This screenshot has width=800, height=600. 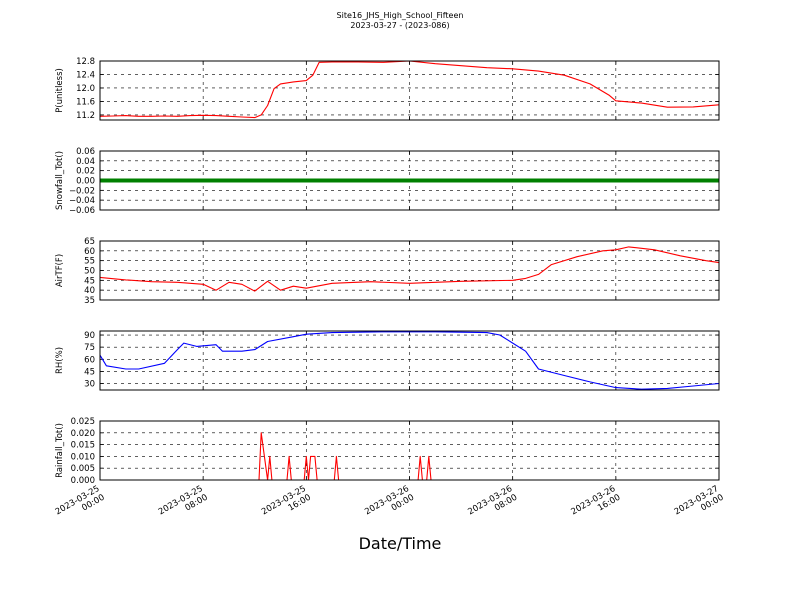 What do you see at coordinates (492, 505) in the screenshot?
I see `x-tick-label: 2023-03-2608:00` at bounding box center [492, 505].